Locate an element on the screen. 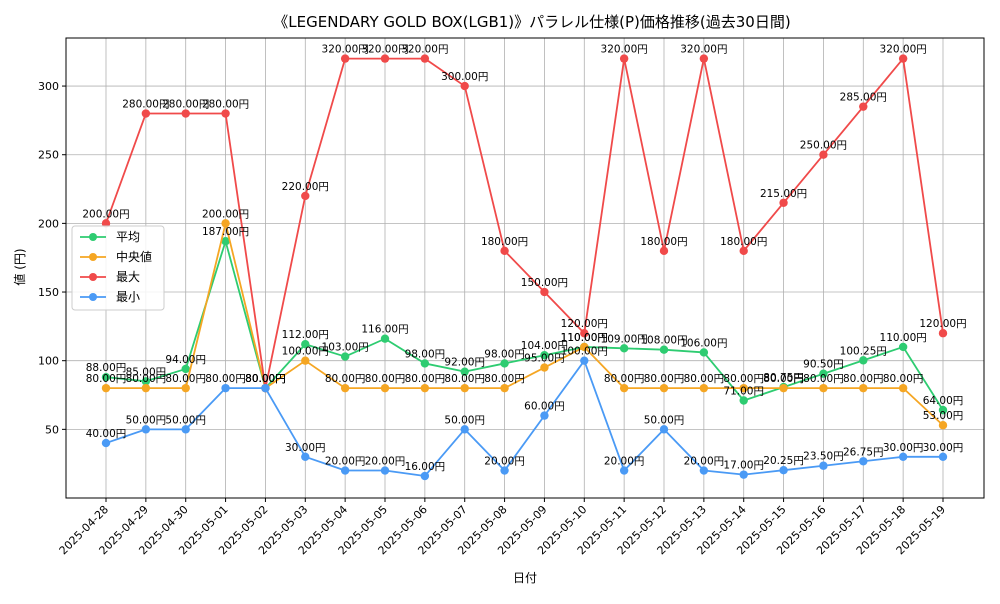  data-label: 110.00円 is located at coordinates (584, 338).